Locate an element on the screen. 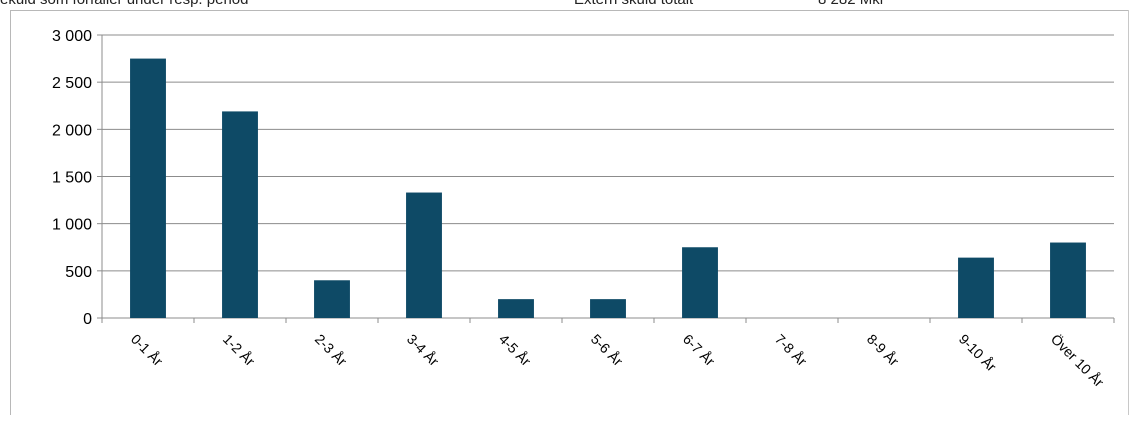 The width and height of the screenshot is (1138, 421). header-right-text: 8 282 Mkr is located at coordinates (851, 4).